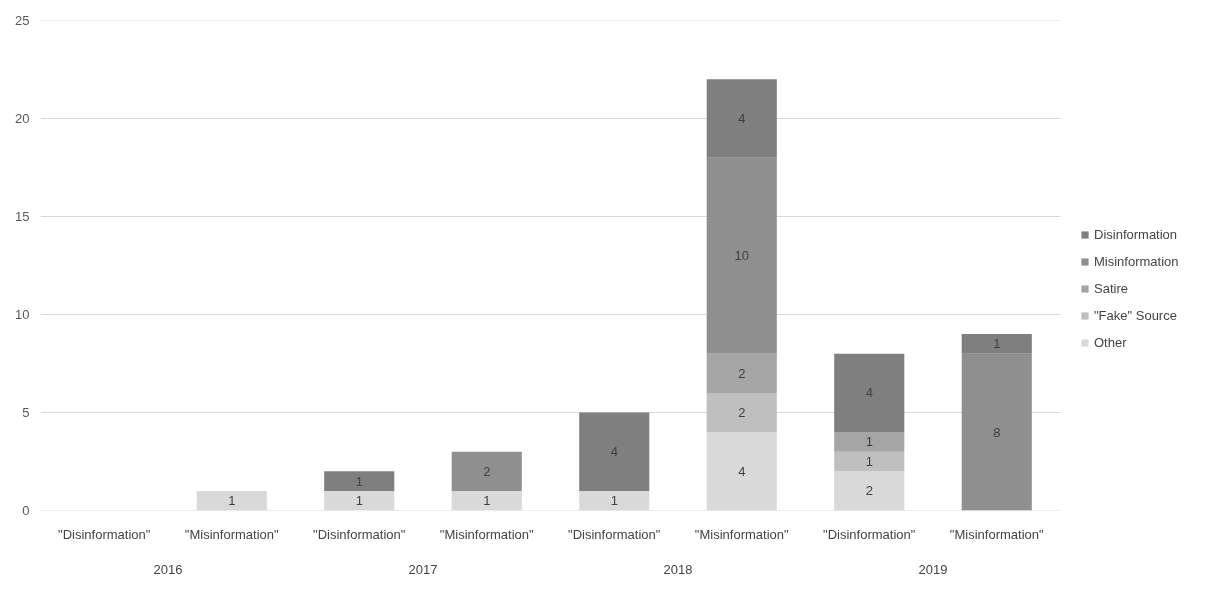  I want to click on y-tick-label: 25, so click(22, 20).